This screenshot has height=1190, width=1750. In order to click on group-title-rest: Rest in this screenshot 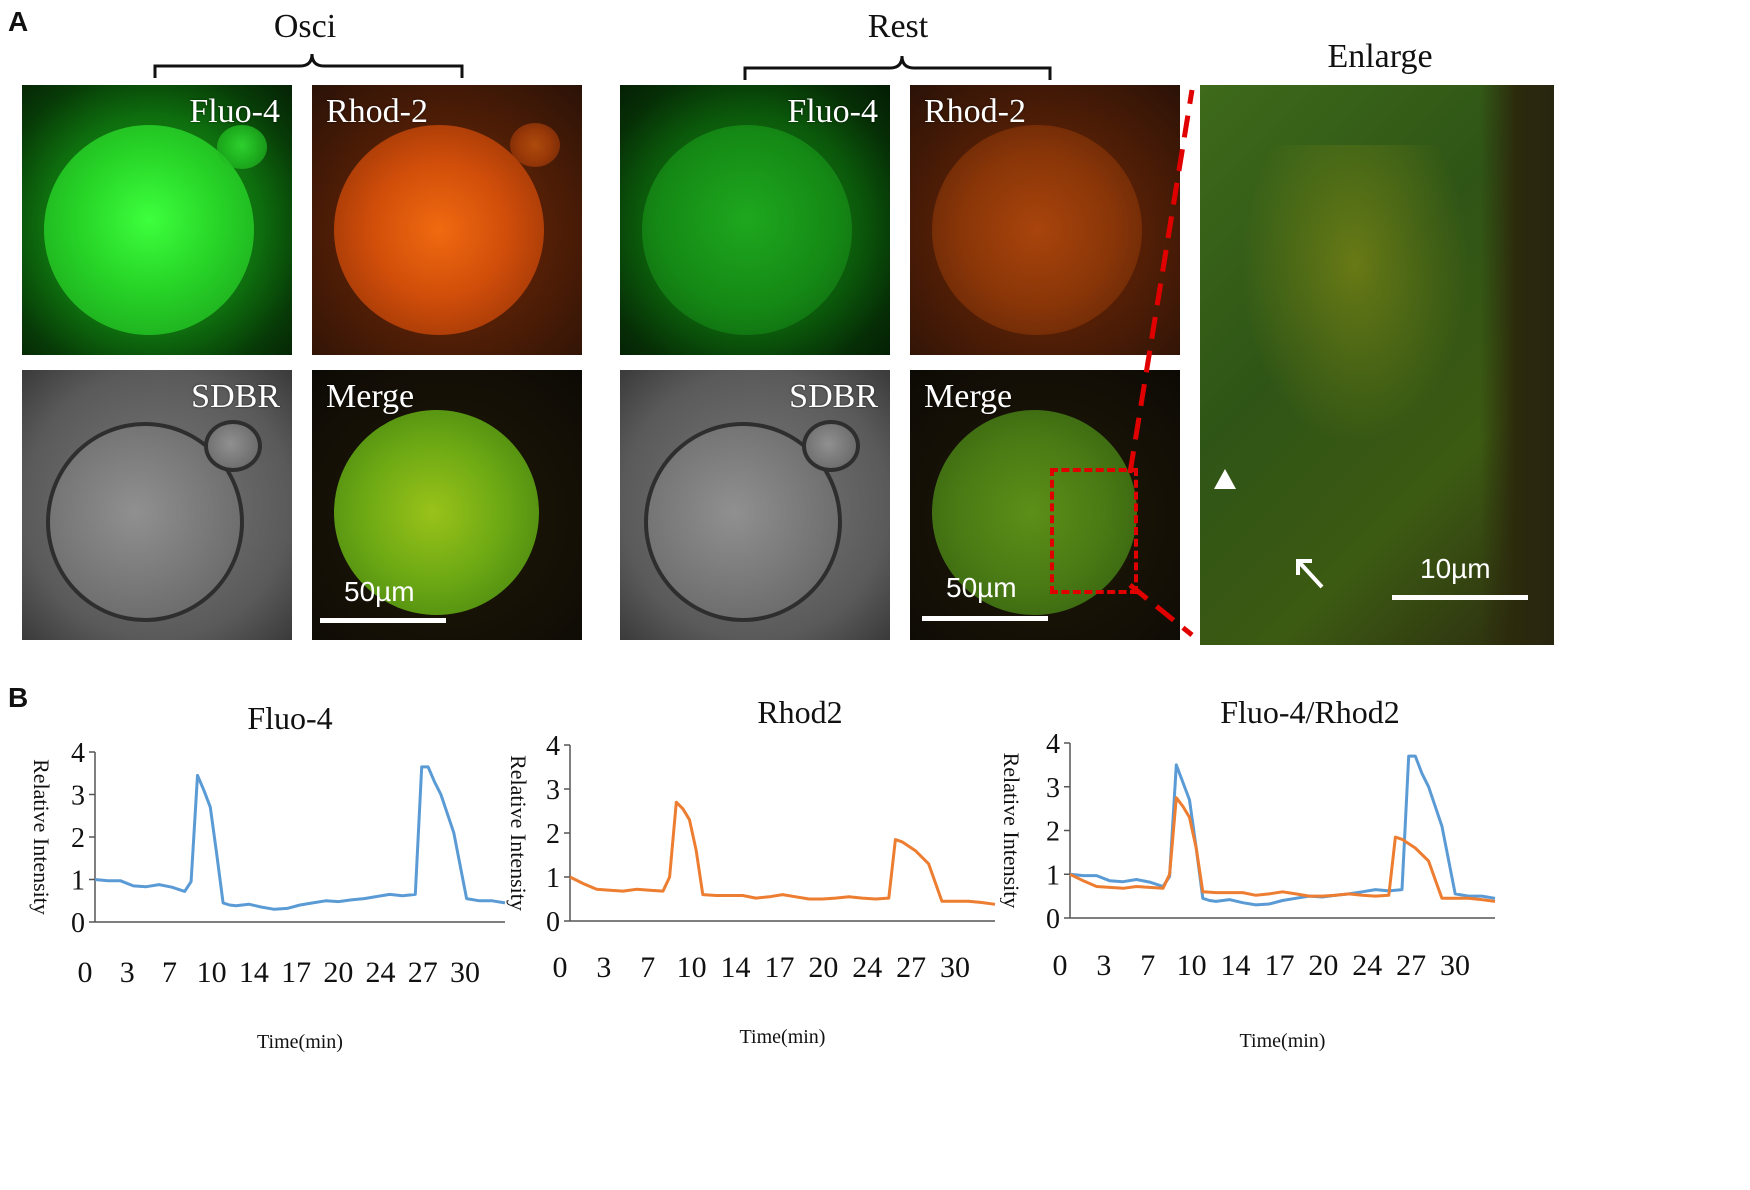, I will do `click(898, 26)`.